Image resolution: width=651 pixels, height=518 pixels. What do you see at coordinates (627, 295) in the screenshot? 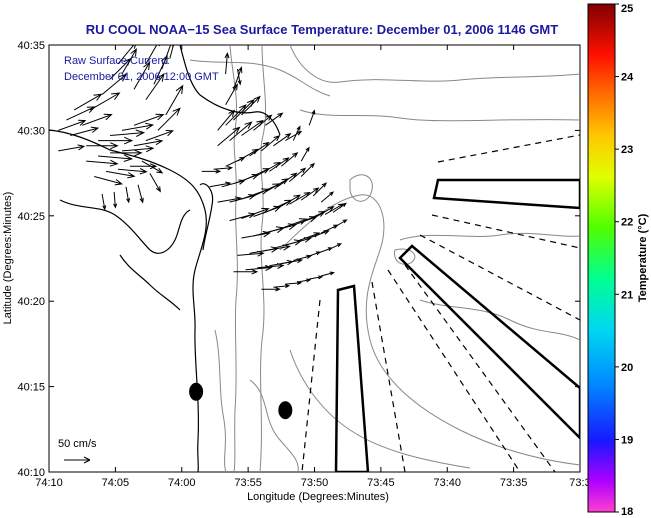
I see `colorbar-tick-label: 21` at bounding box center [627, 295].